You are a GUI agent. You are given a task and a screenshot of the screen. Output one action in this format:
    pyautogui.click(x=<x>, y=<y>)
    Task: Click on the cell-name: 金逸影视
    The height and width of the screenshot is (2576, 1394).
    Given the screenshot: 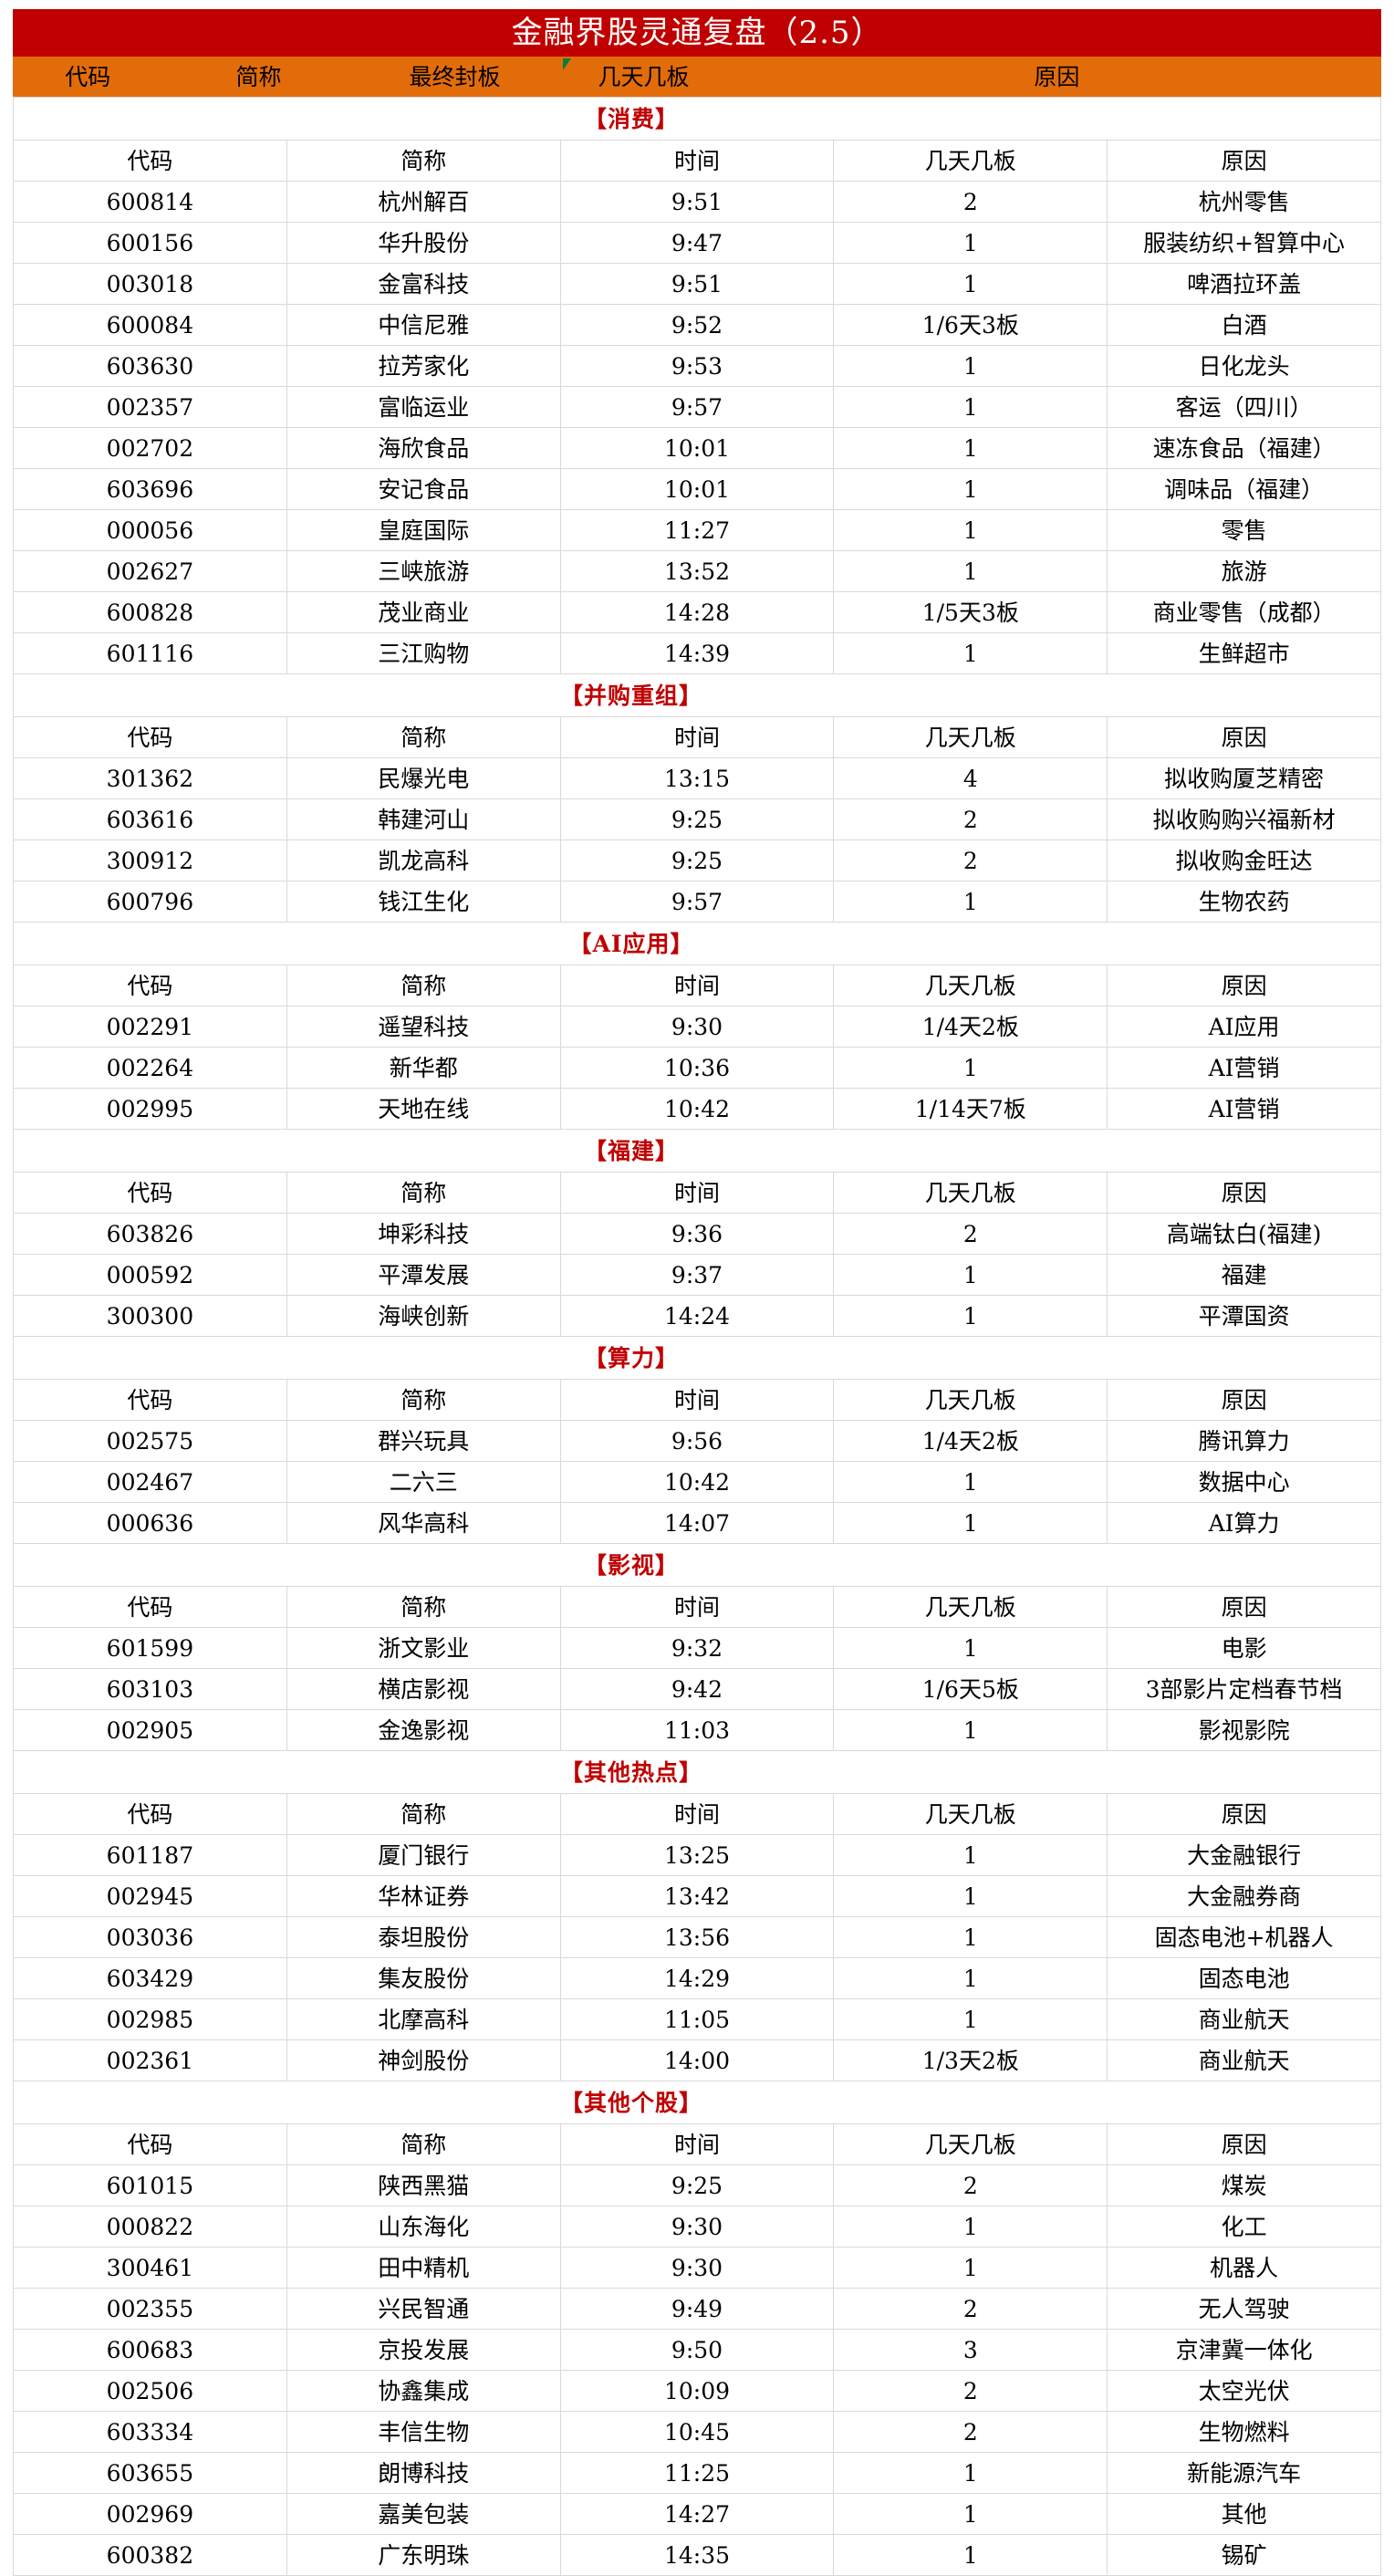 What is the action you would take?
    pyautogui.click(x=424, y=1730)
    